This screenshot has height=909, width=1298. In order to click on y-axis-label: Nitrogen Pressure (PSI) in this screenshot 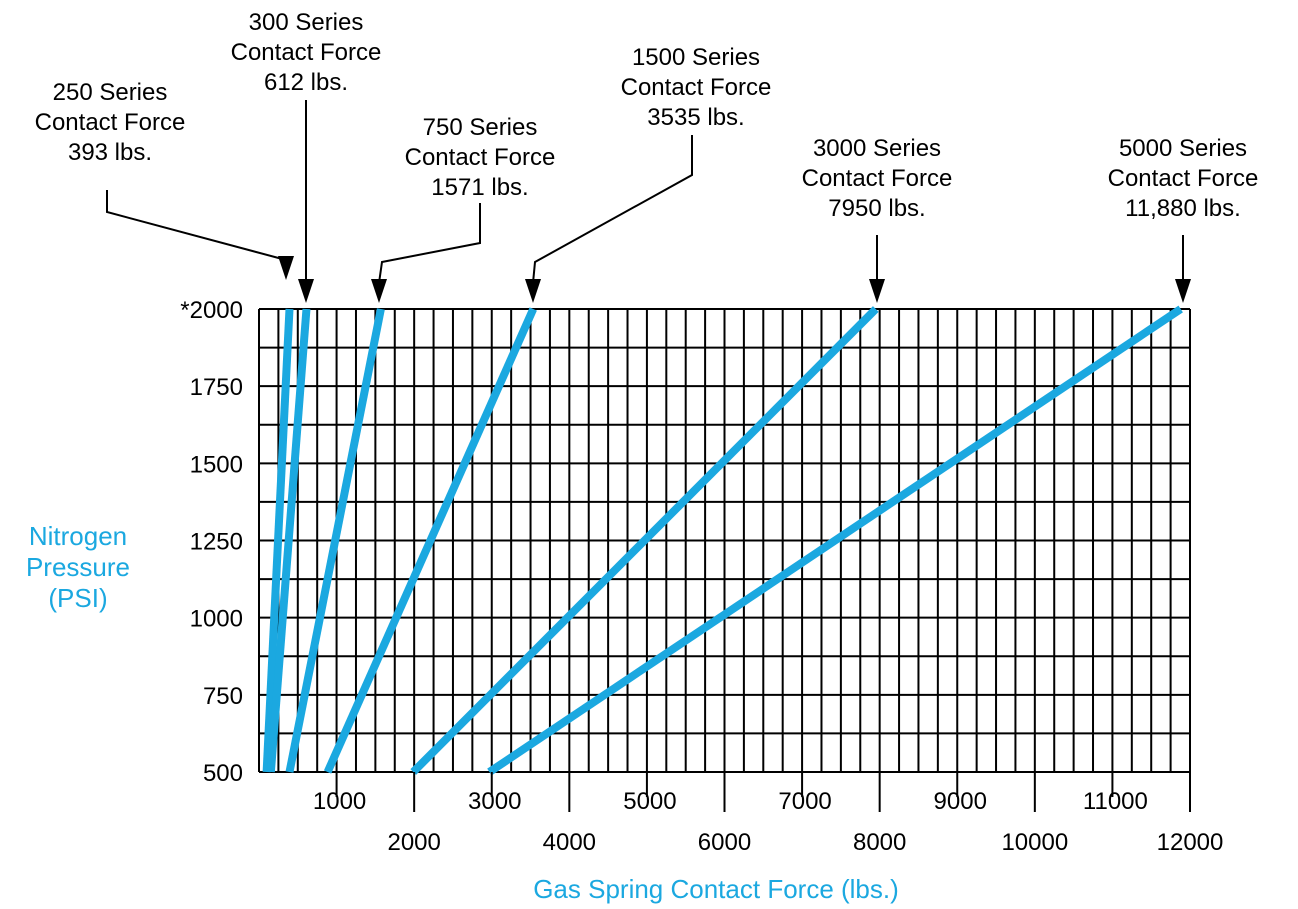, I will do `click(78, 567)`.